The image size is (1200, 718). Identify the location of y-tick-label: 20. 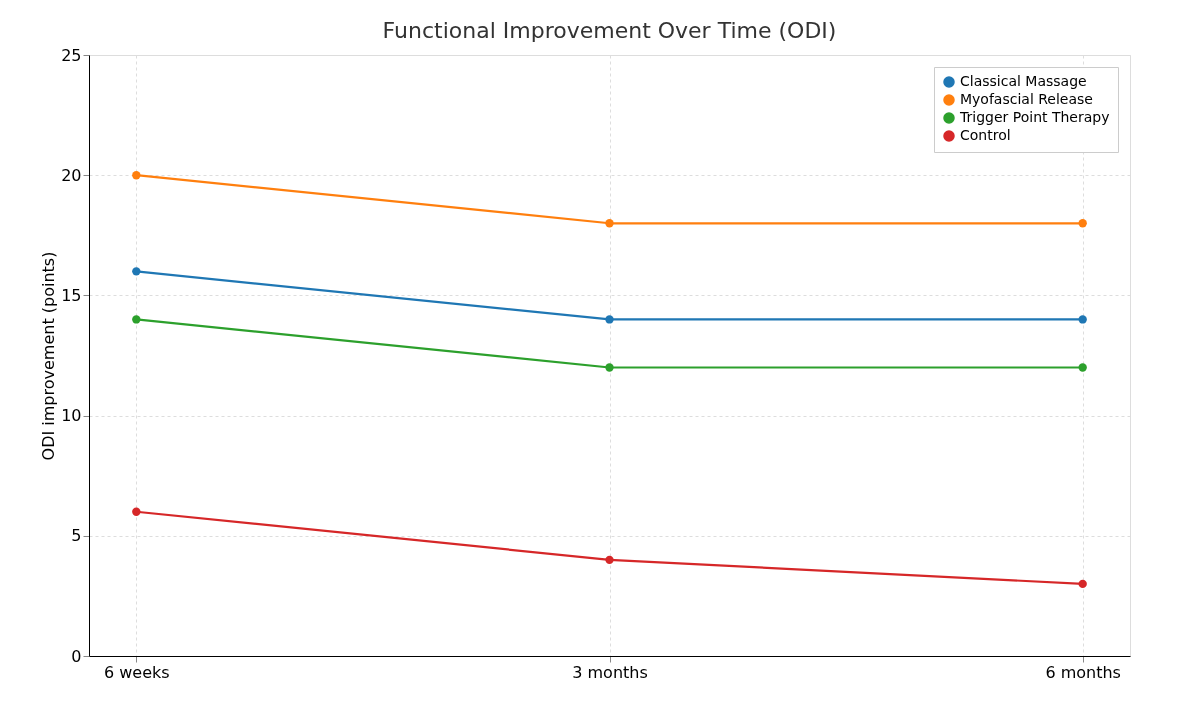
(71, 175).